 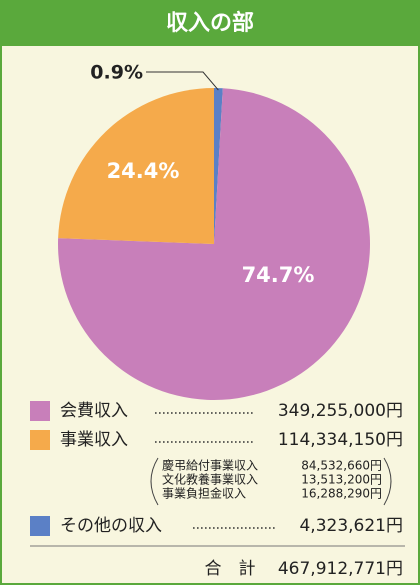 I want to click on legend-label: 会費収入, so click(x=94, y=411).